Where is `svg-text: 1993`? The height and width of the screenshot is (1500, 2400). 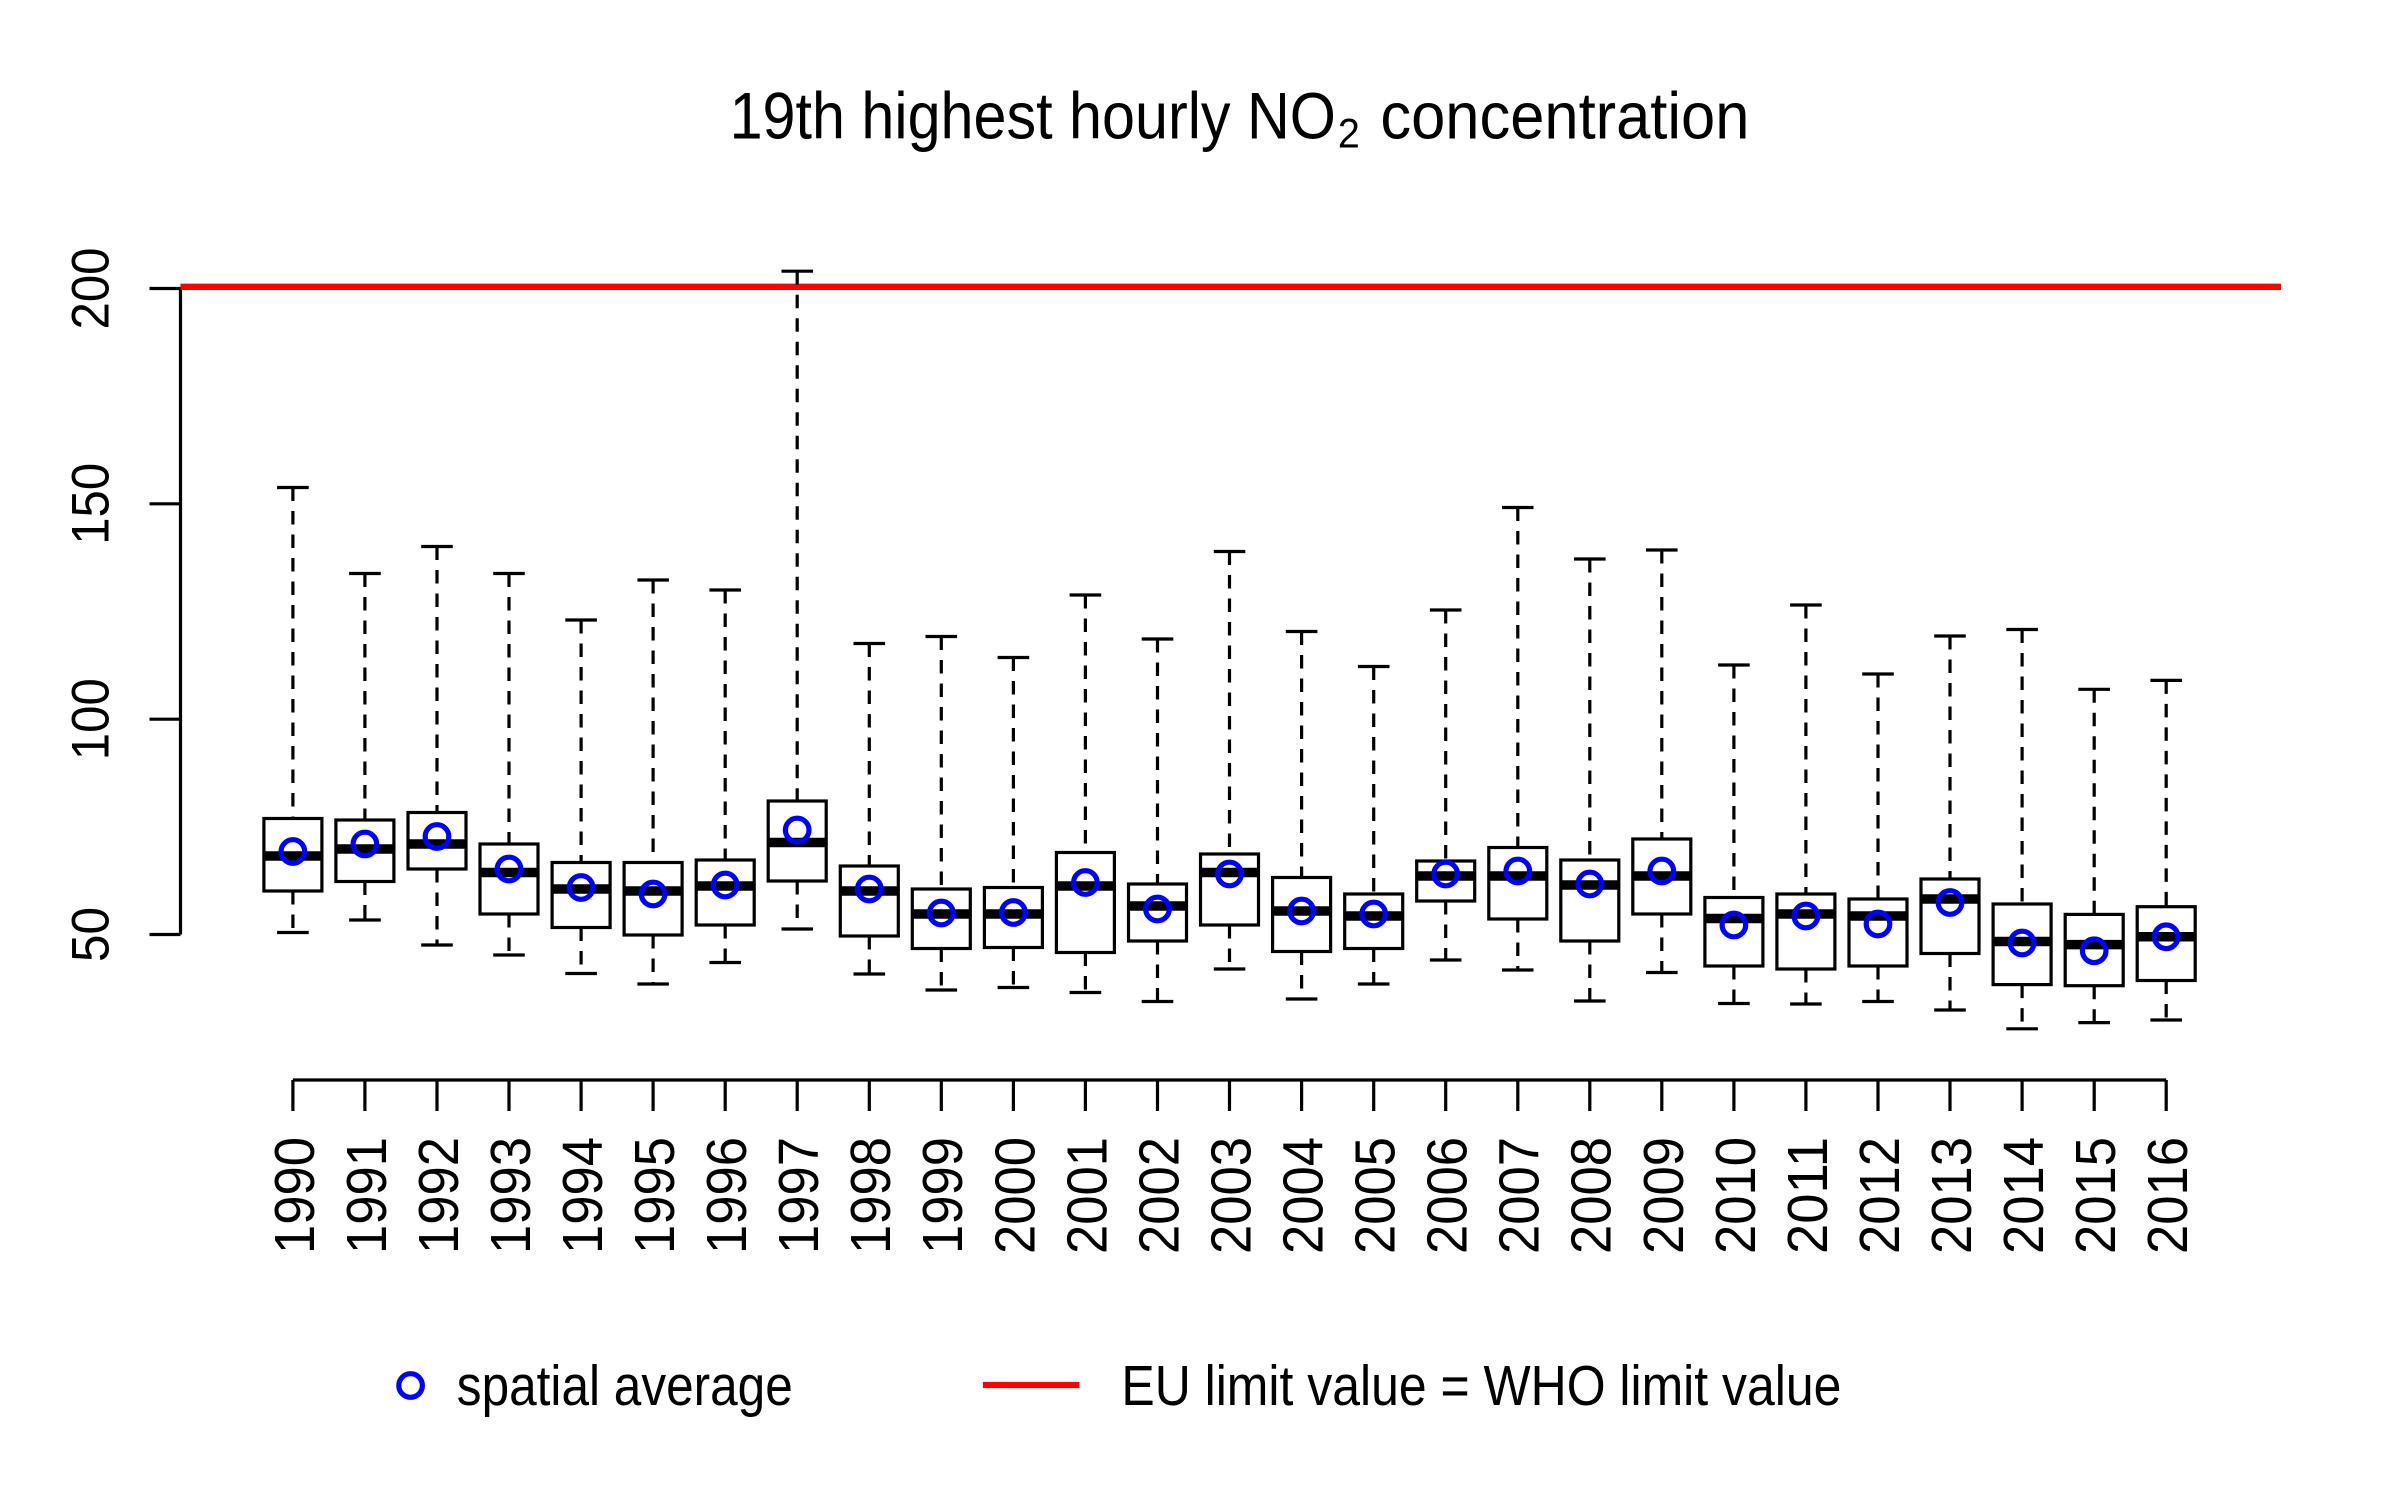 svg-text: 1993 is located at coordinates (511, 1195).